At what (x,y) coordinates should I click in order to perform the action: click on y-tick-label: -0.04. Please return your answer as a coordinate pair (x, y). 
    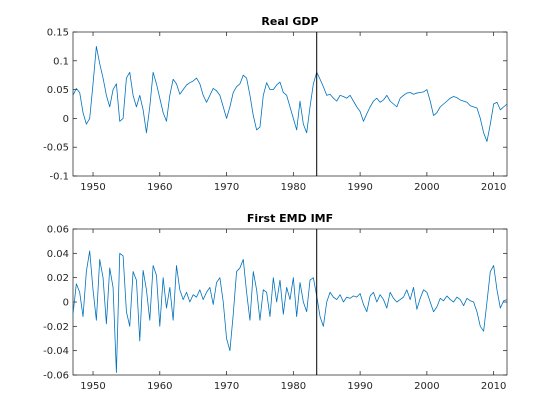
    Looking at the image, I should click on (56, 351).